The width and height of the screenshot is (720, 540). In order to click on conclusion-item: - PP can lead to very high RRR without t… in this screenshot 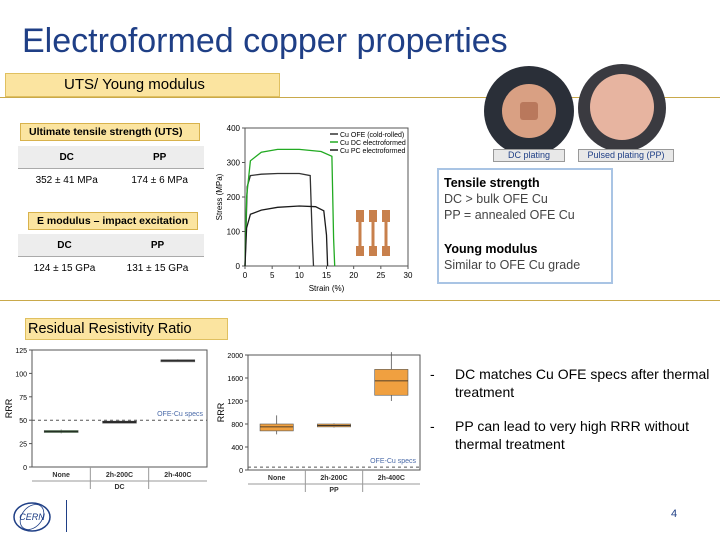, I will do `click(570, 435)`.